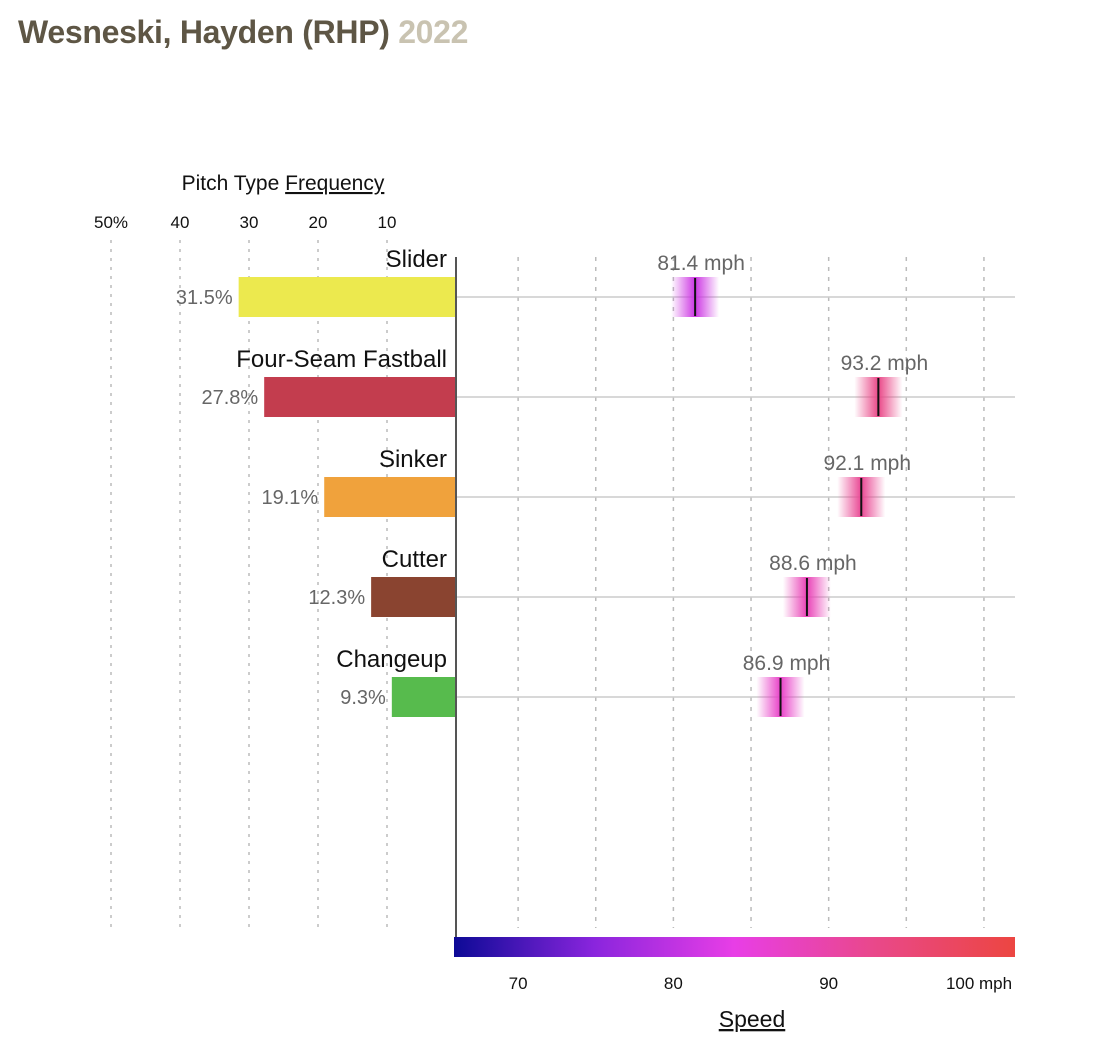 This screenshot has width=1112, height=1054. I want to click on speed-value-label: 93.2 mph, so click(885, 363).